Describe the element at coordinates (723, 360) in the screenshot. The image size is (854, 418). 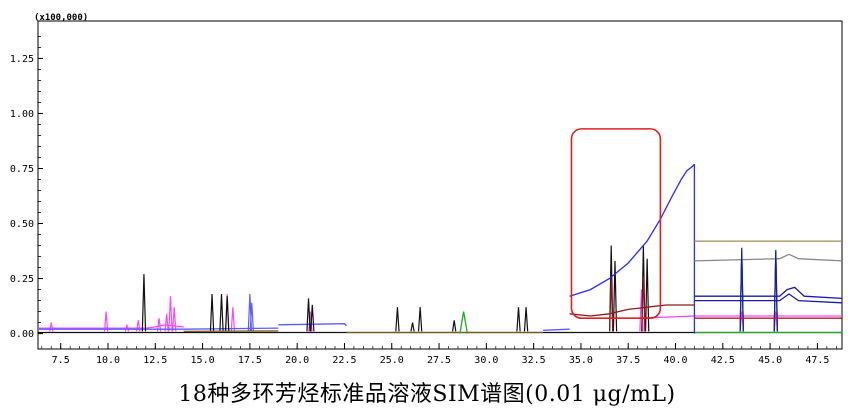
I see `x-tick-label: 42.5` at that location.